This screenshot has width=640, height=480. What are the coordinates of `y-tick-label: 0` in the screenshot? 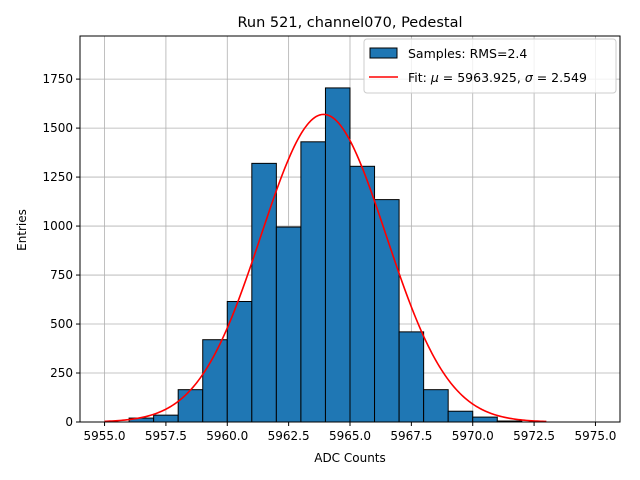 It's located at (69, 422).